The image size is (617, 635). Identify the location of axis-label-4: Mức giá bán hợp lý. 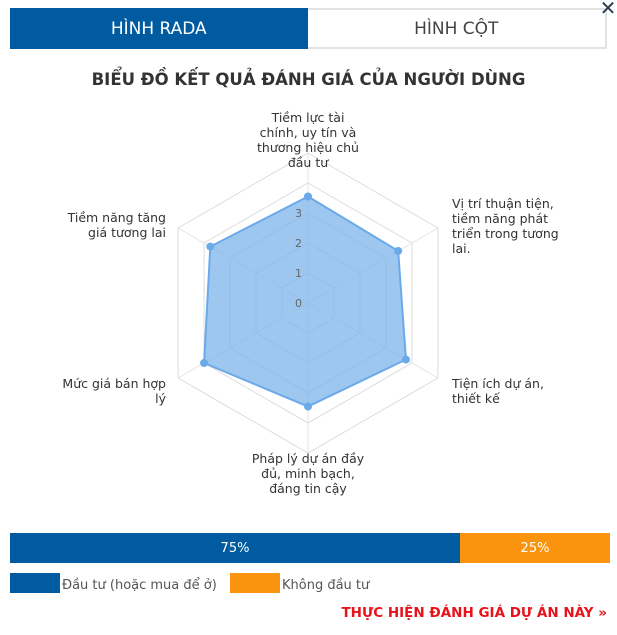
(114, 391).